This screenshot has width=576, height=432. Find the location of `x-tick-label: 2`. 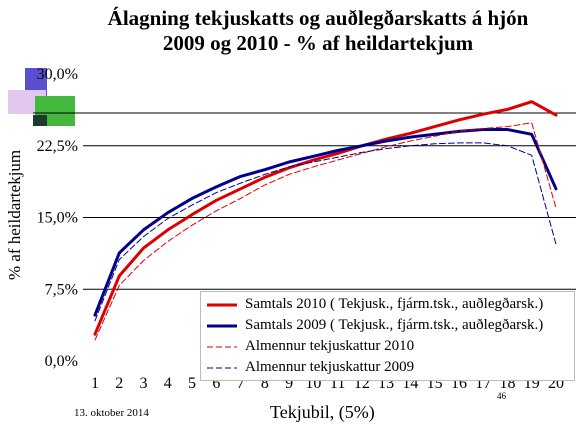

x-tick-label: 2 is located at coordinates (119, 383).